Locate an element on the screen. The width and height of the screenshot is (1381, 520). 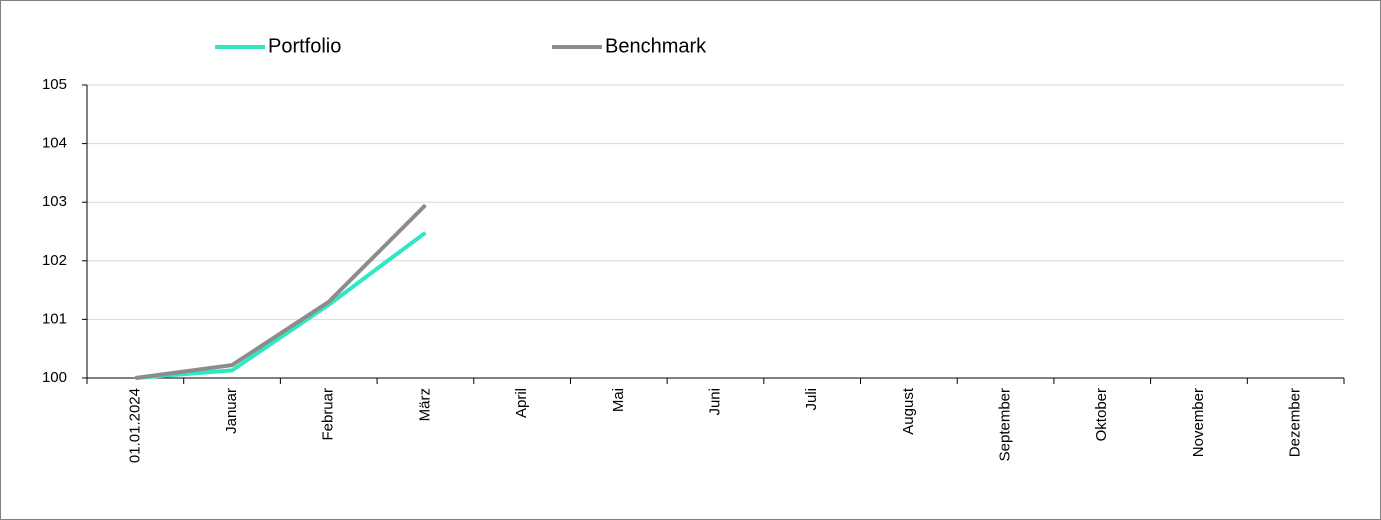
x-tick-label: Februar is located at coordinates (328, 414).